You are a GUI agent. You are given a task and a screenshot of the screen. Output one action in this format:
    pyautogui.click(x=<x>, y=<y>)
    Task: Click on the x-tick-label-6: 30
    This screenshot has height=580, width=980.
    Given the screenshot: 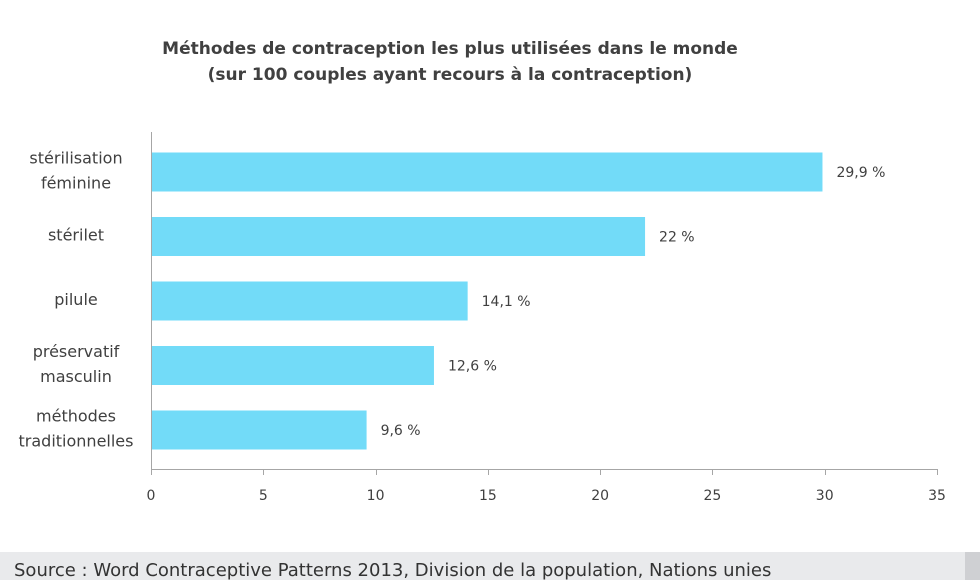 What is the action you would take?
    pyautogui.click(x=825, y=496)
    